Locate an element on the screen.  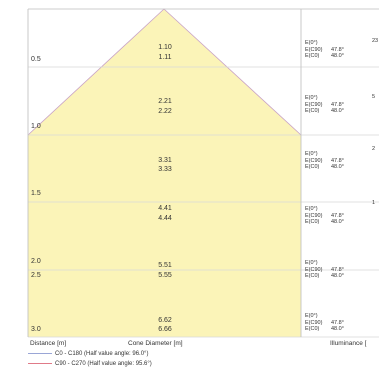
cone-diameter-c90: 5.55 is located at coordinates (165, 275).